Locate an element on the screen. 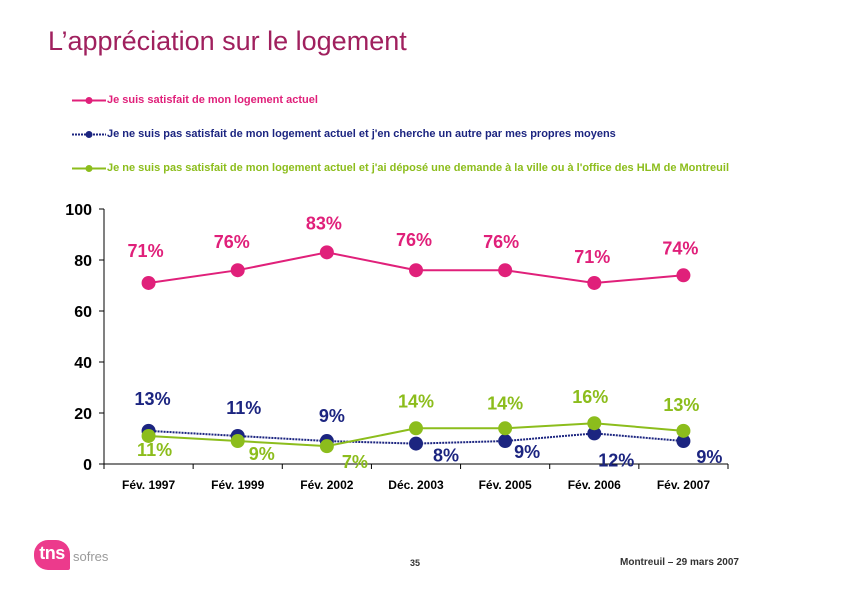  data-label-searching: 12% is located at coordinates (616, 460).